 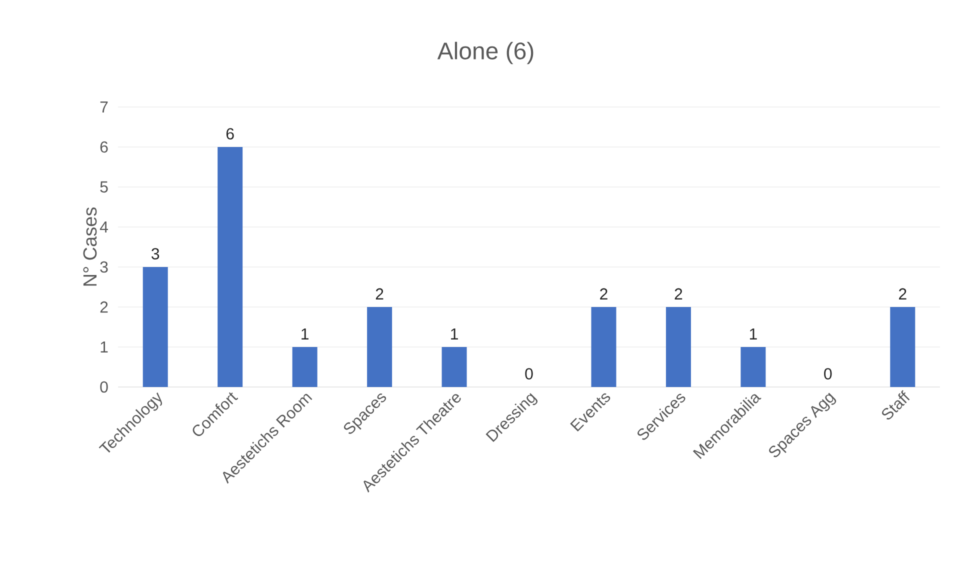 What do you see at coordinates (104, 187) in the screenshot?
I see `y-tick-label: 5` at bounding box center [104, 187].